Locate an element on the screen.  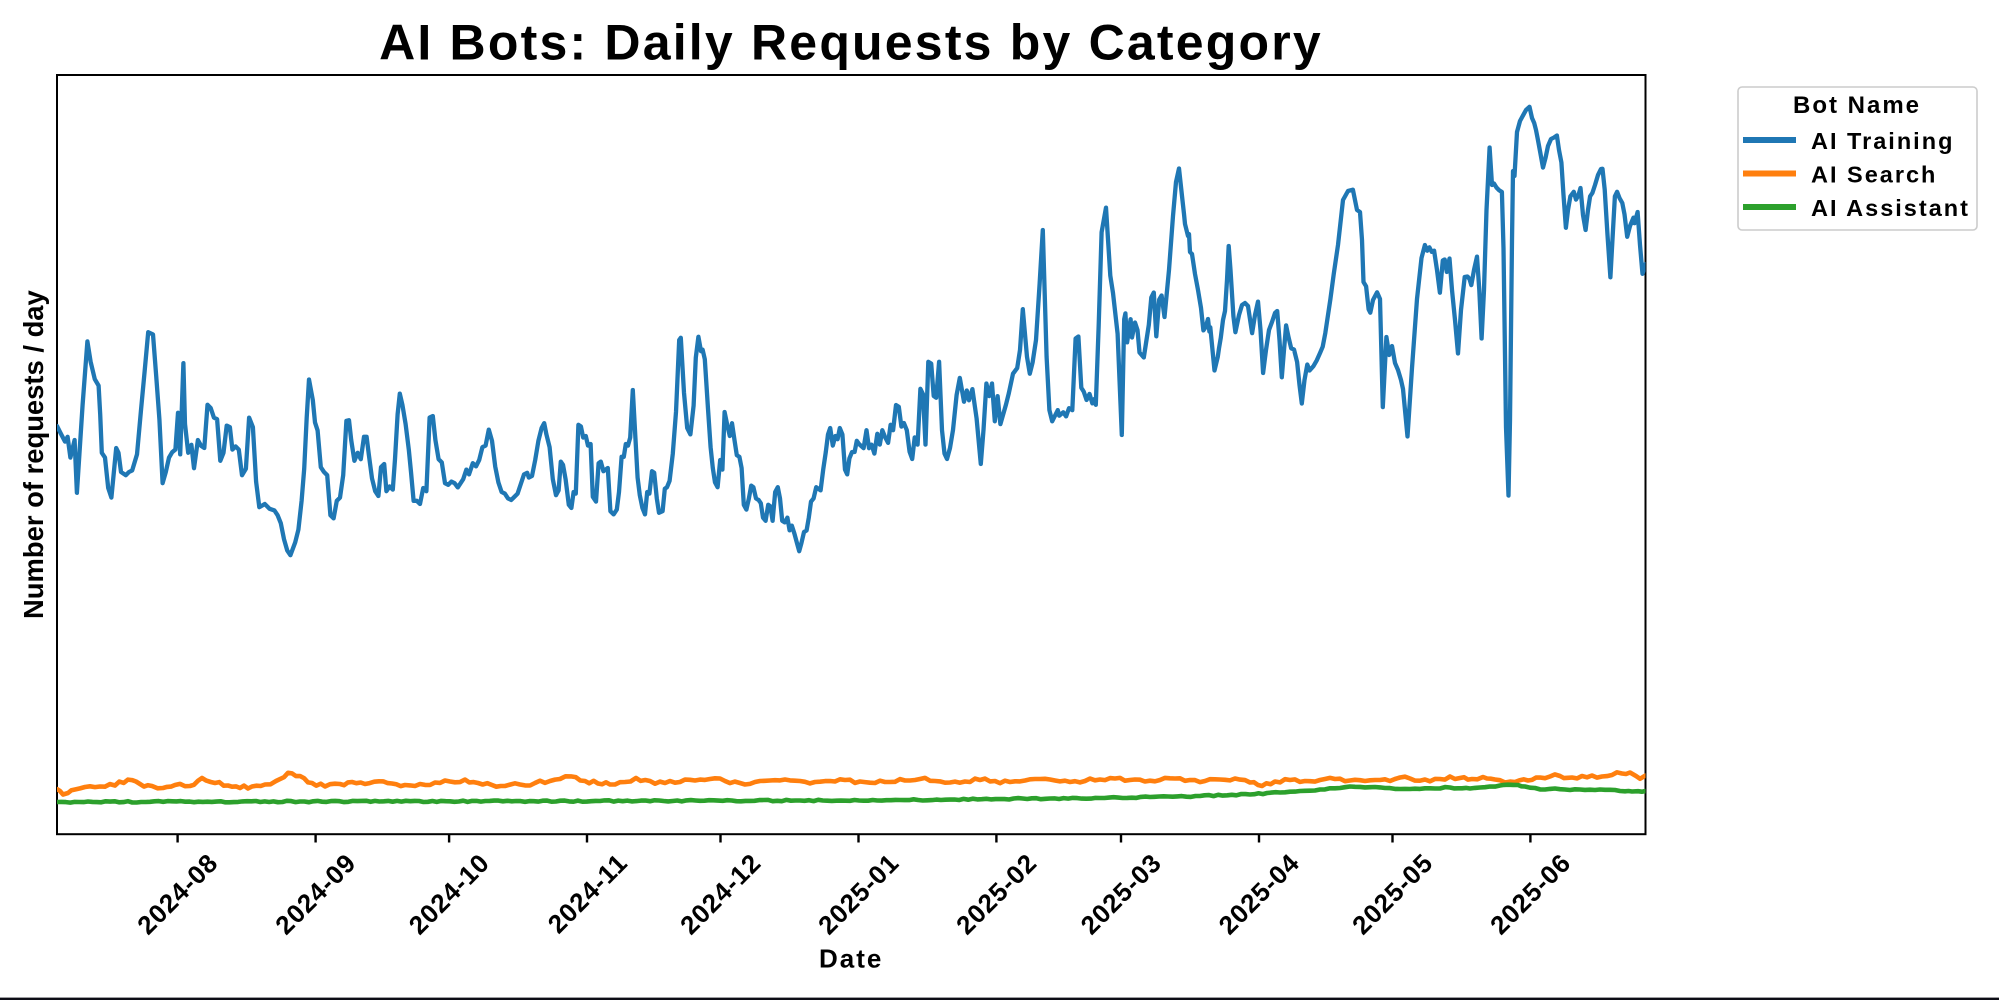
svg-text:AI Bots: Daily Requests by Cat: AI Bots: Daily Requests by Category is located at coordinates (851, 43).